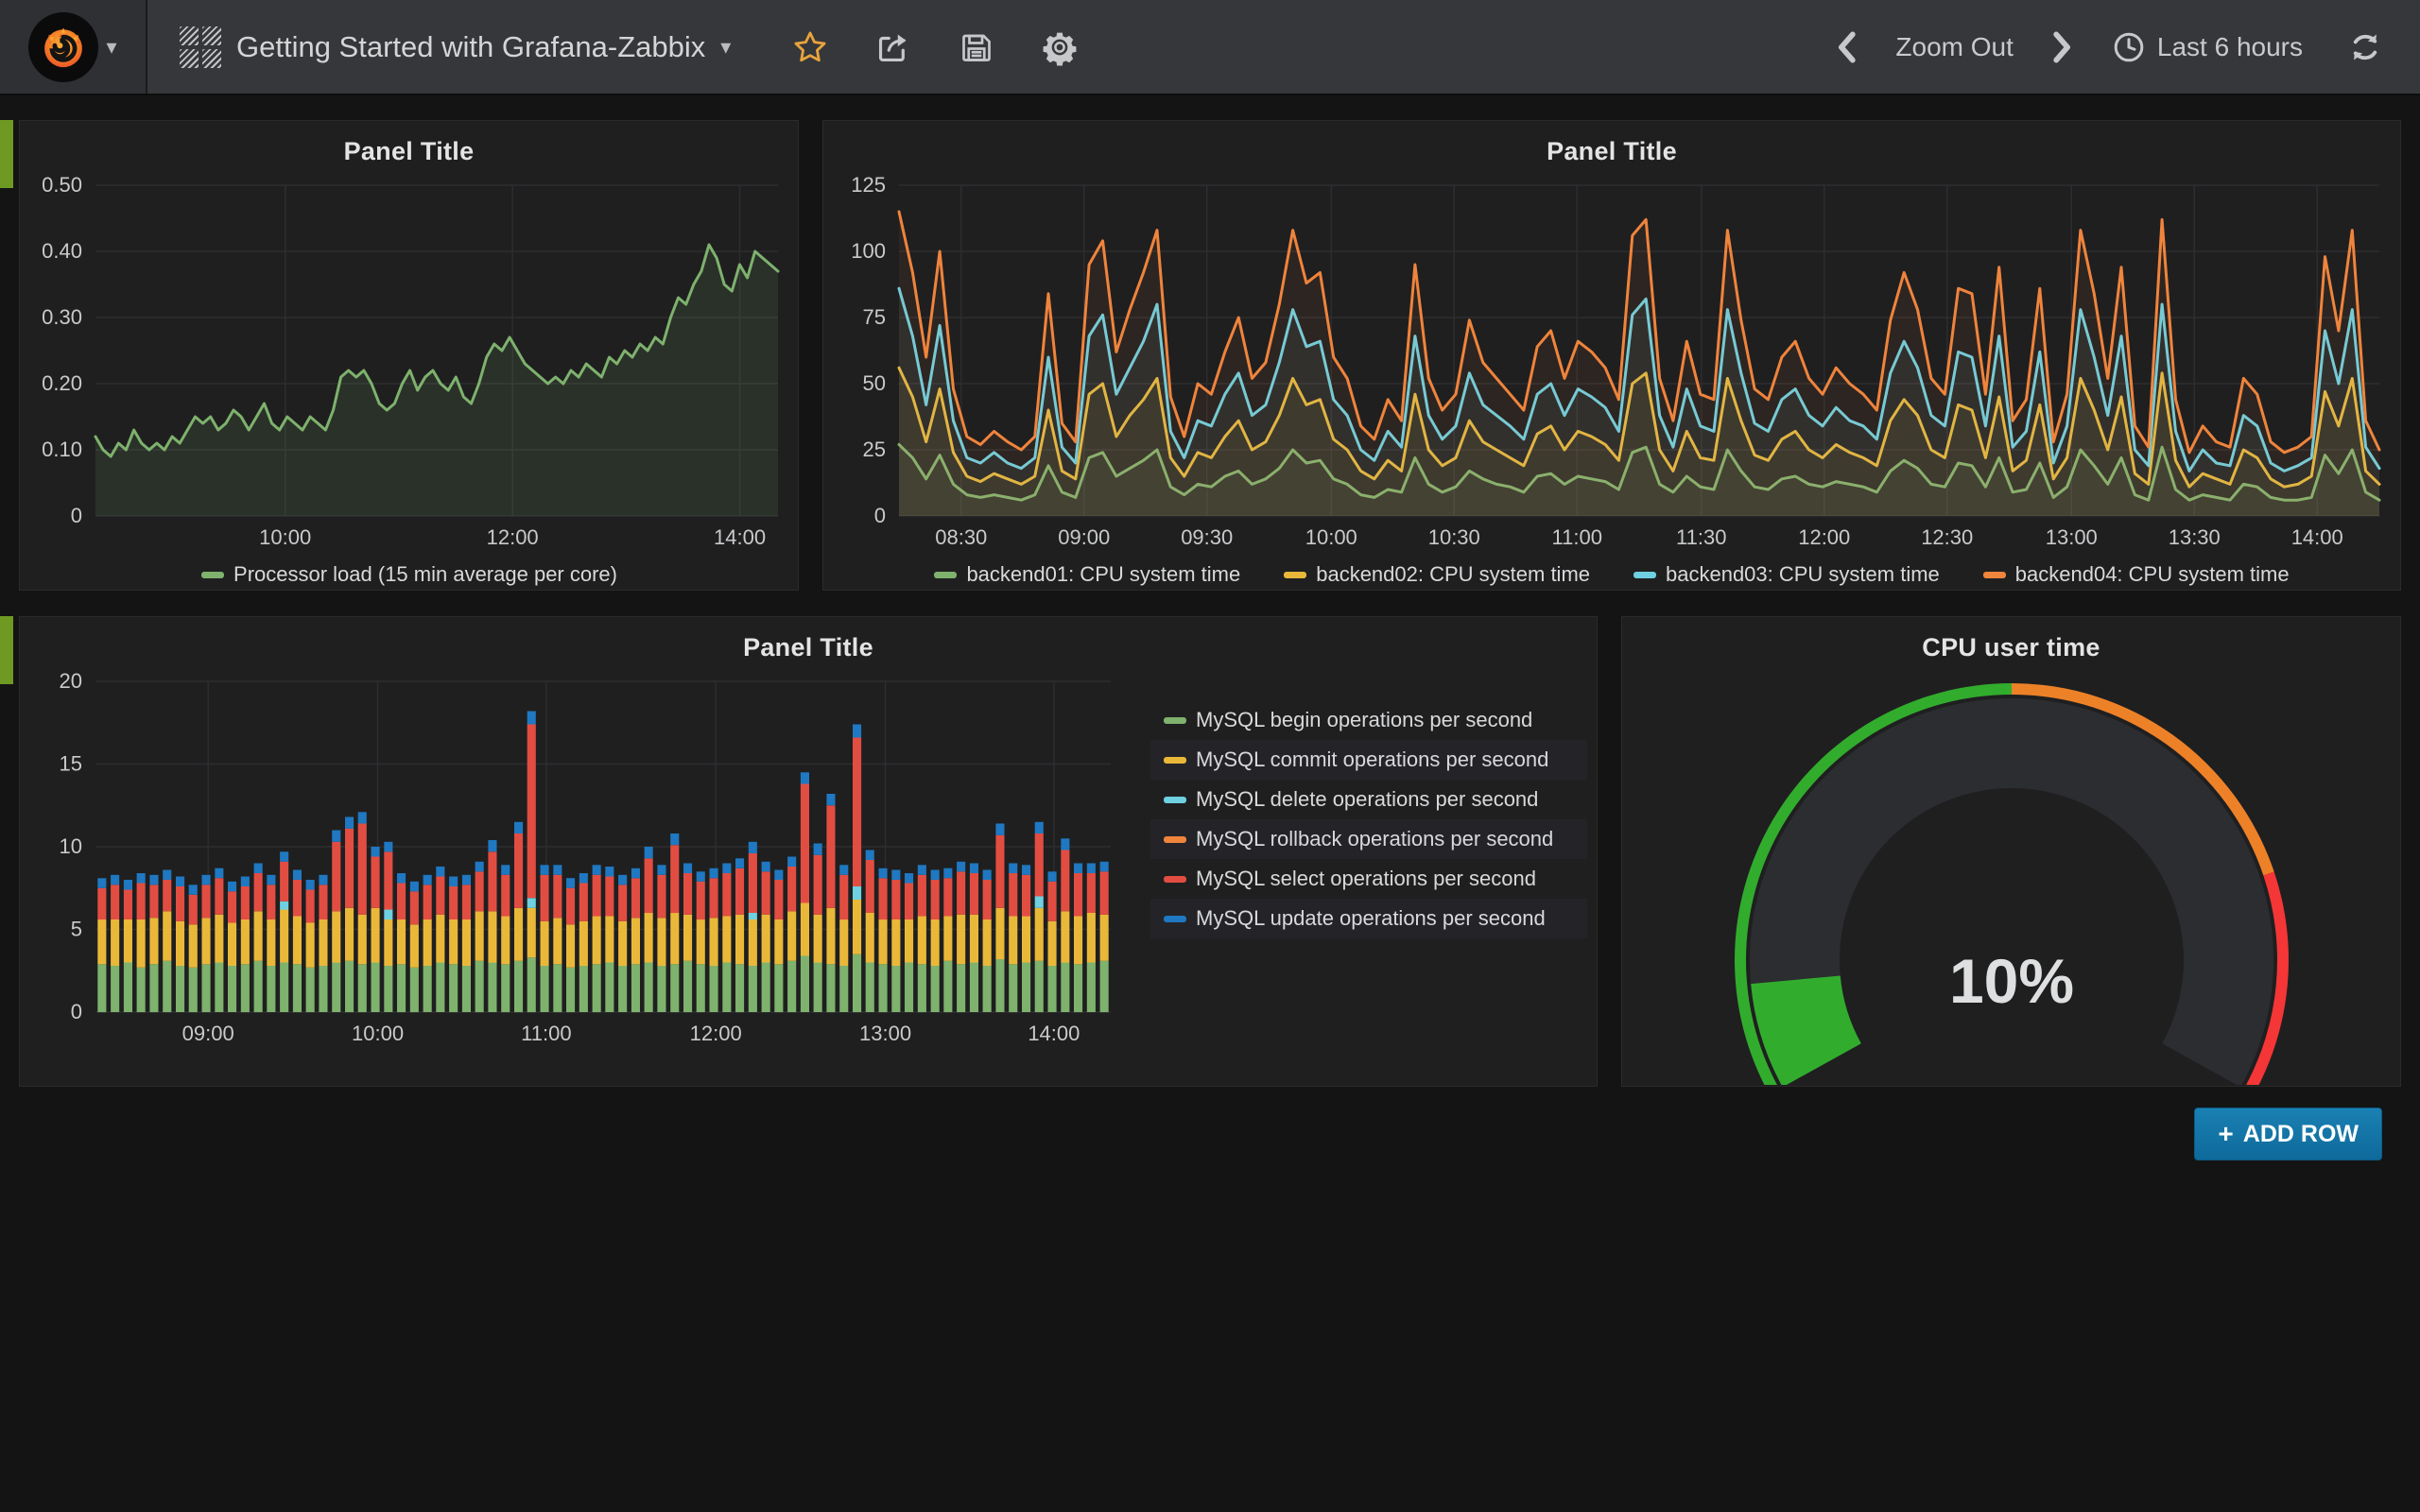  What do you see at coordinates (1373, 759) in the screenshot?
I see `legend-series-label: MySQL commit operations per second` at bounding box center [1373, 759].